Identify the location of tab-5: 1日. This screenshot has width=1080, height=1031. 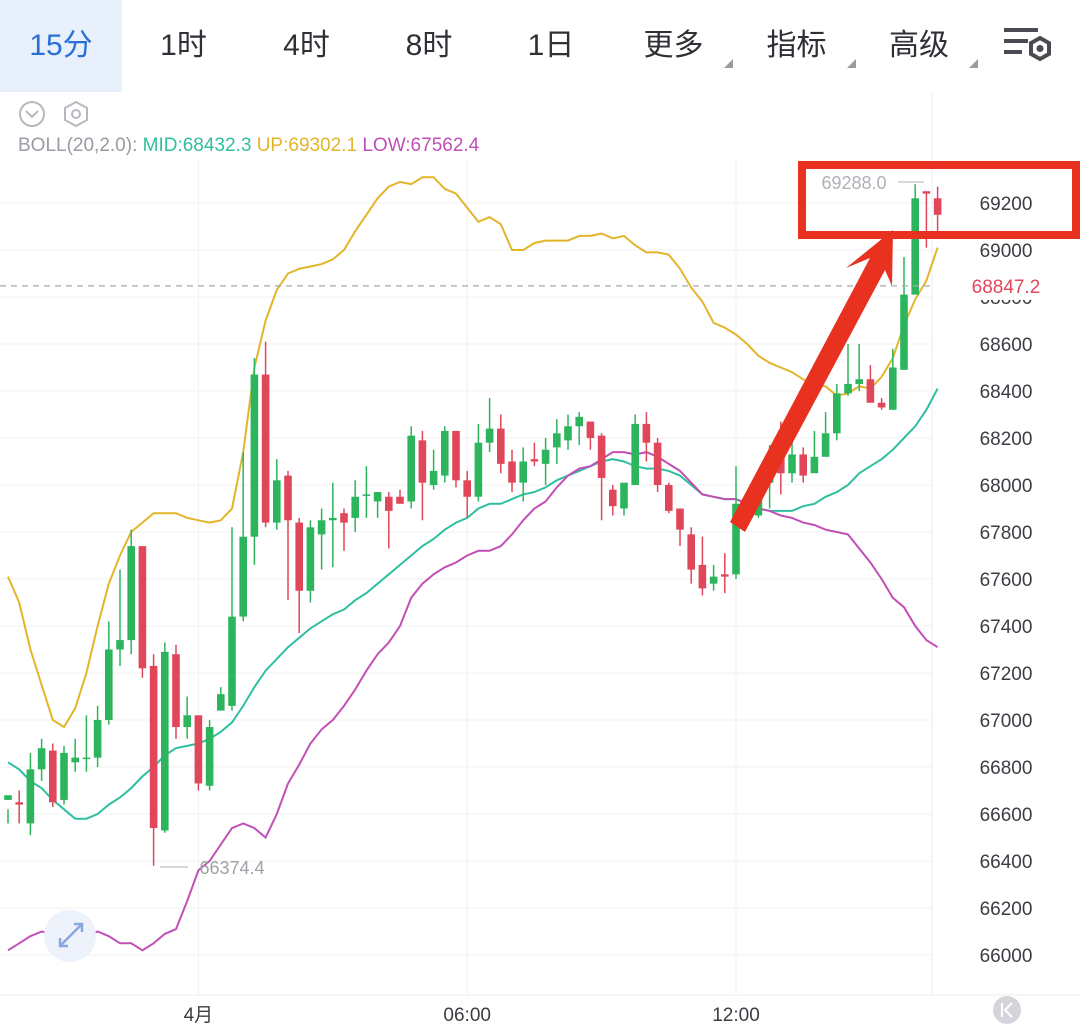
(551, 46).